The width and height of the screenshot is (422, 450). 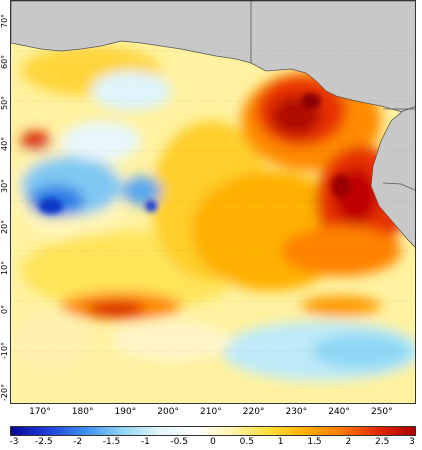 I want to click on colorbar-tick-label: 2, so click(x=348, y=442).